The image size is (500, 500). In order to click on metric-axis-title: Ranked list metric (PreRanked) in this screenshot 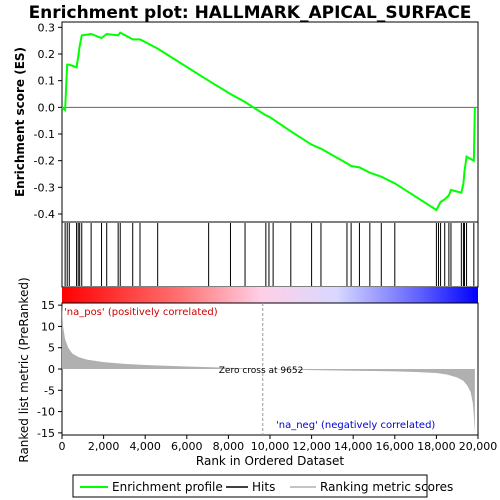, I will do `click(24, 369)`.